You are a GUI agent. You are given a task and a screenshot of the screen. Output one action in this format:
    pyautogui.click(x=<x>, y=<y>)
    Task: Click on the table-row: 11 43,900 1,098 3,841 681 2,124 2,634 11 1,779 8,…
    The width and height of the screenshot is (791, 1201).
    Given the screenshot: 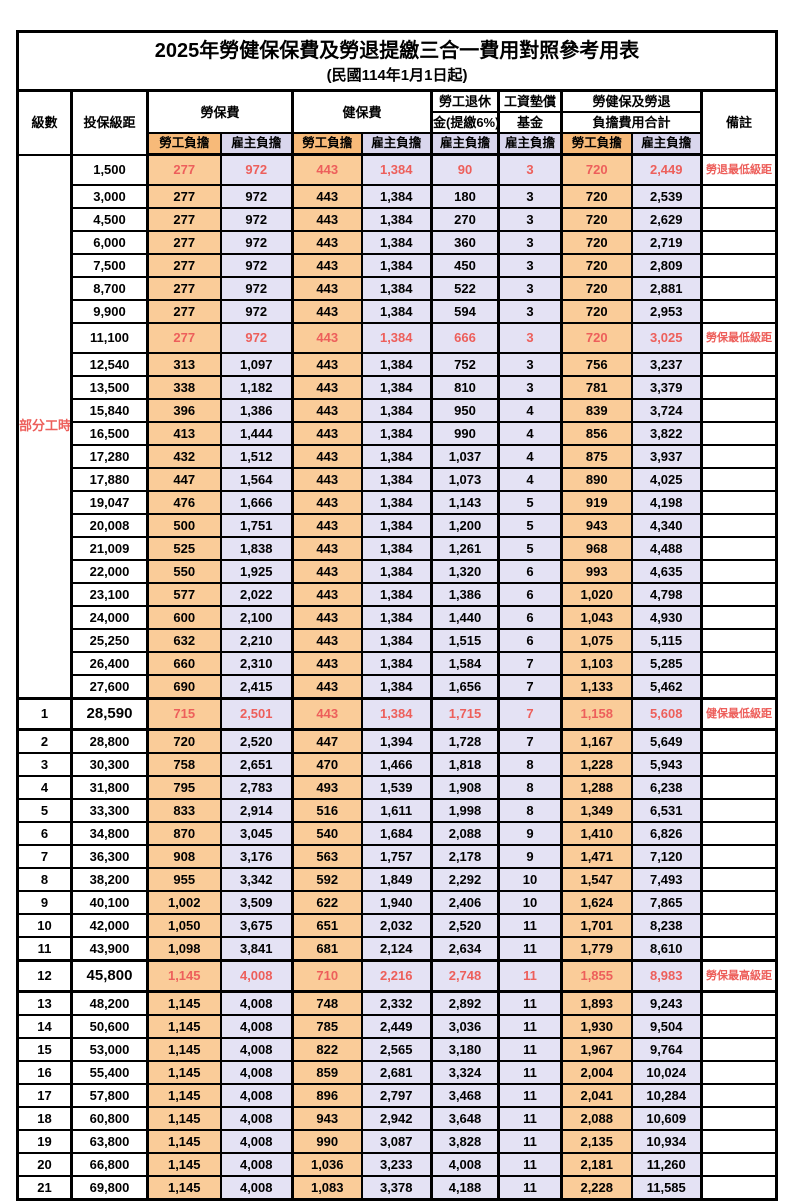 What is the action you would take?
    pyautogui.click(x=397, y=949)
    